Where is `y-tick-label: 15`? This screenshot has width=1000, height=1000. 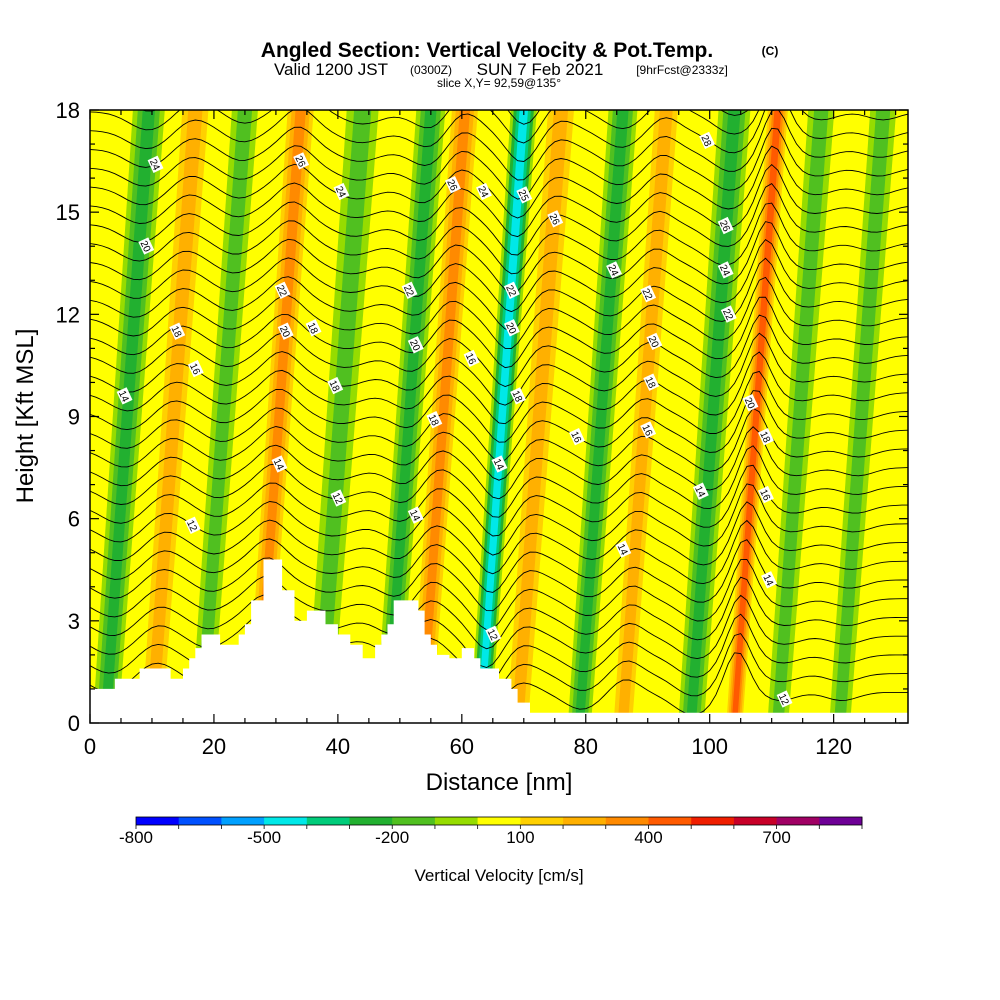
y-tick-label: 15 is located at coordinates (68, 212).